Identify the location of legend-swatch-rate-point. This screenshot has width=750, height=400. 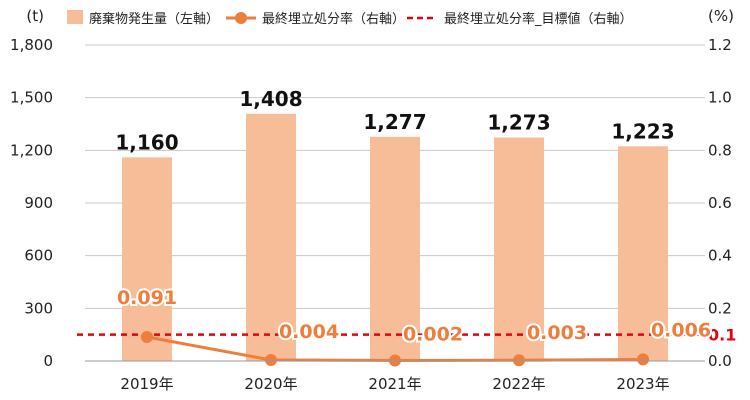
(241, 18).